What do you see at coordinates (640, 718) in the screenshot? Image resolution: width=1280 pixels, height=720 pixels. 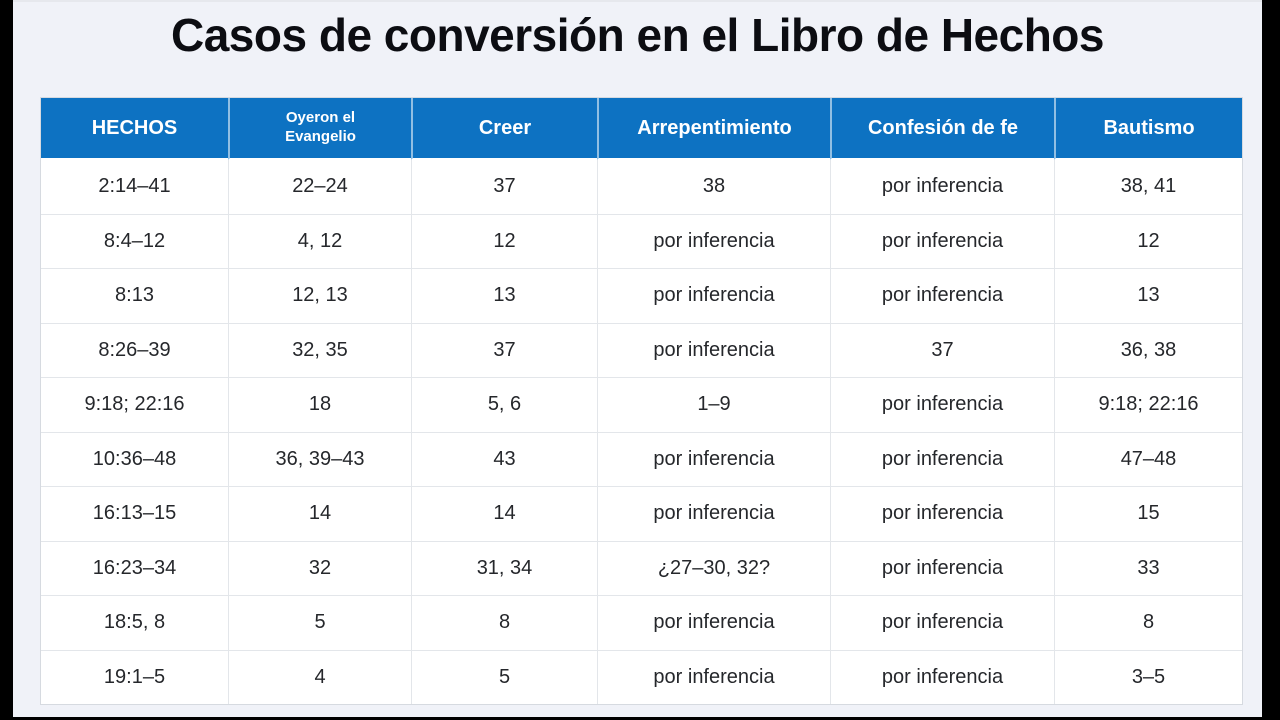 I see `letterbox-bottom` at bounding box center [640, 718].